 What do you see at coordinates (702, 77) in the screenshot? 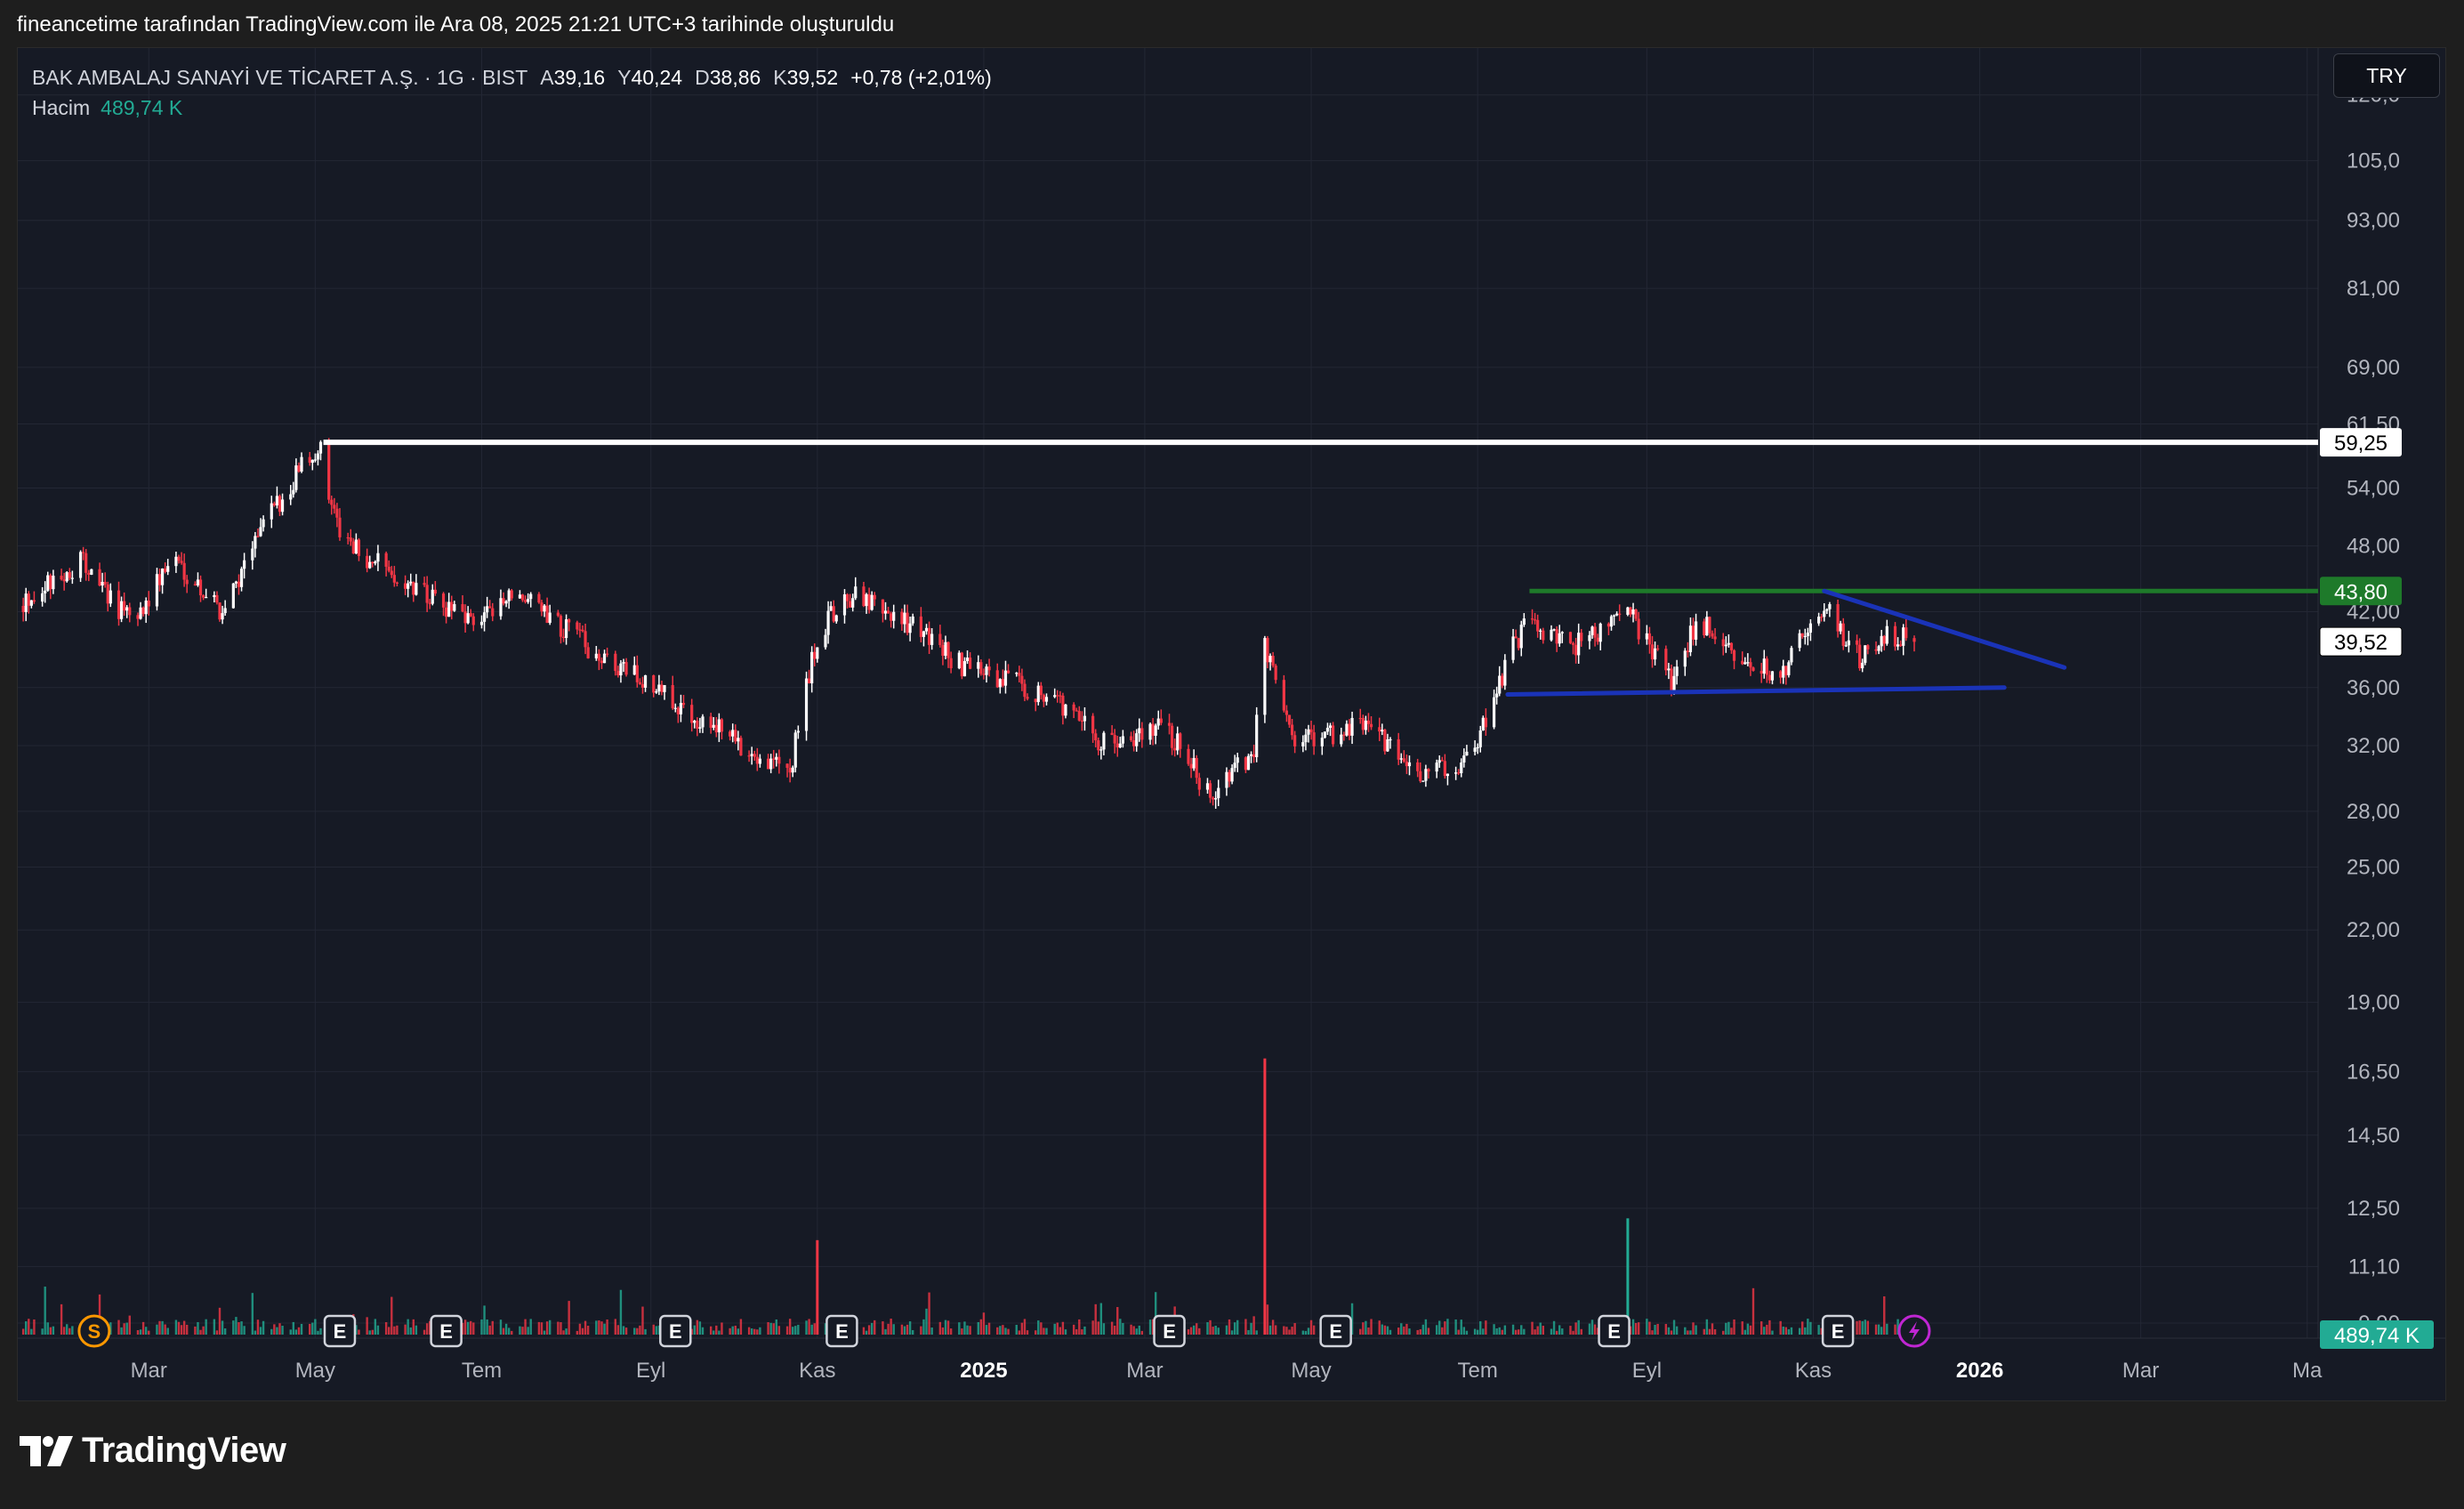
I see `low-label: D` at bounding box center [702, 77].